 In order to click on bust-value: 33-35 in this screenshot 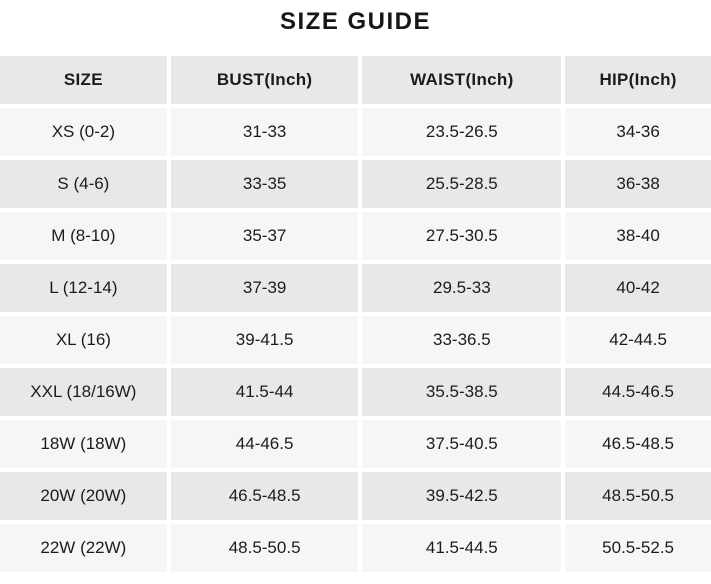, I will do `click(264, 184)`.